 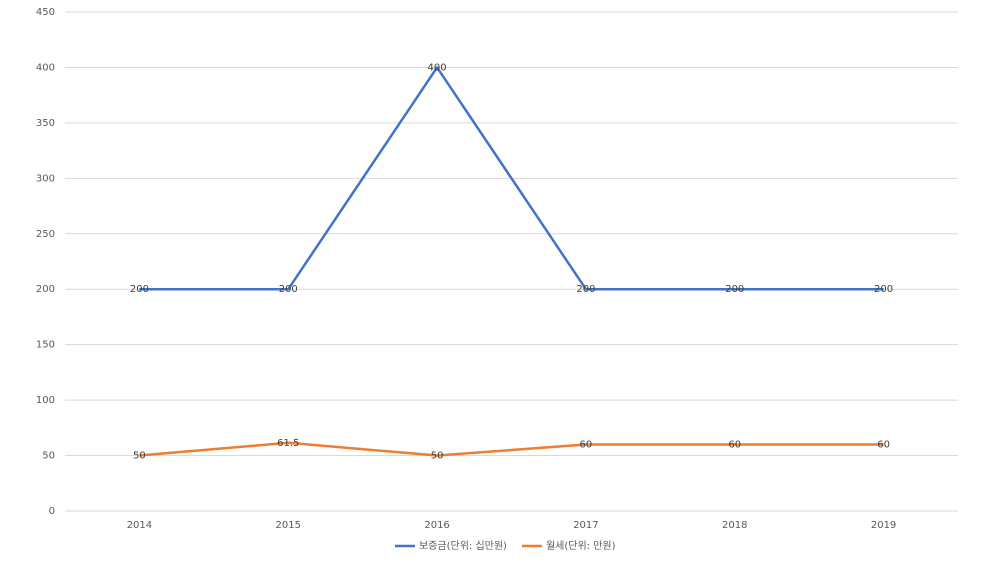 I want to click on series-line, so click(x=511, y=449).